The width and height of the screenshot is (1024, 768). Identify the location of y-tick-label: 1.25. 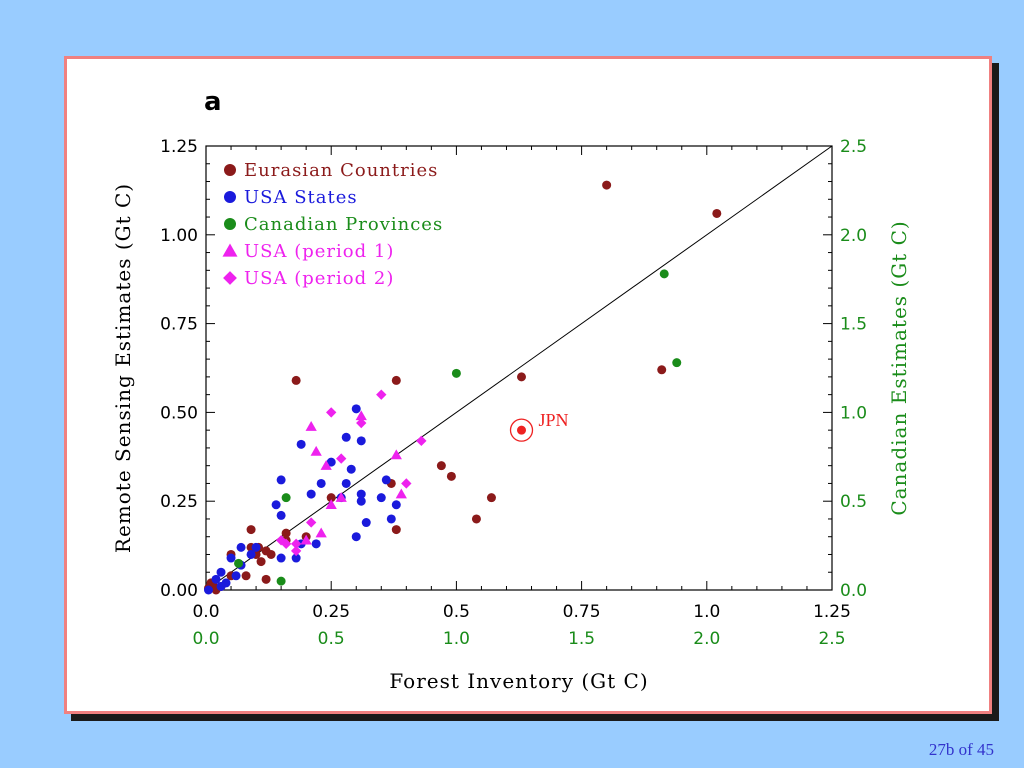
(179, 147).